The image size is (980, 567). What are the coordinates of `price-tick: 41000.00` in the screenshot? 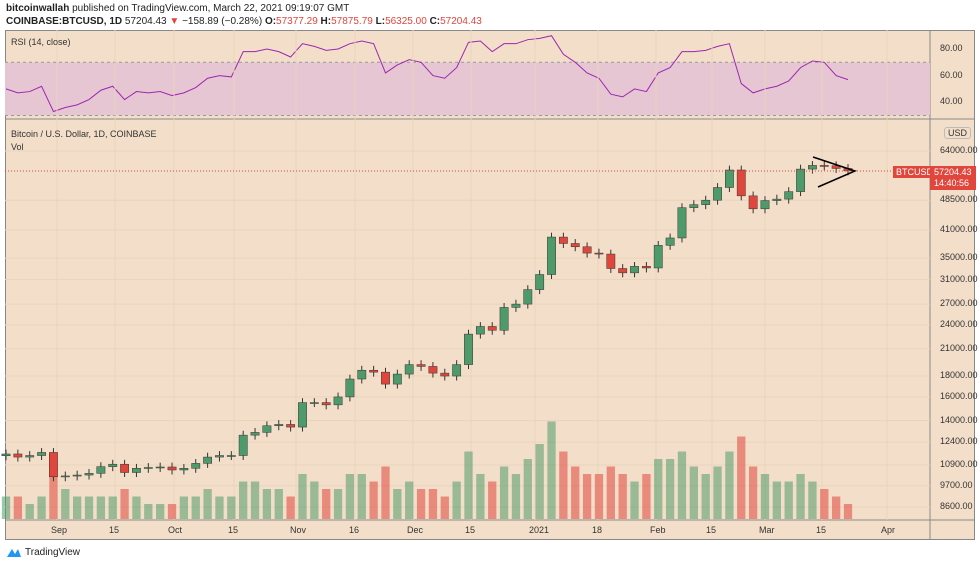 It's located at (959, 228).